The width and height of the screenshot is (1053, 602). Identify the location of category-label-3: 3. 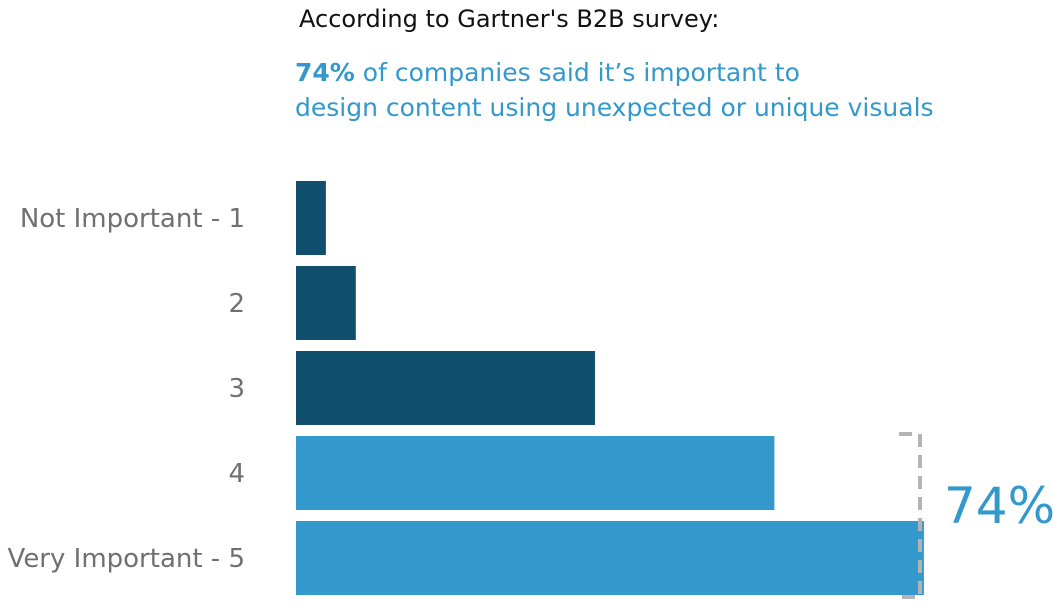
(236, 389).